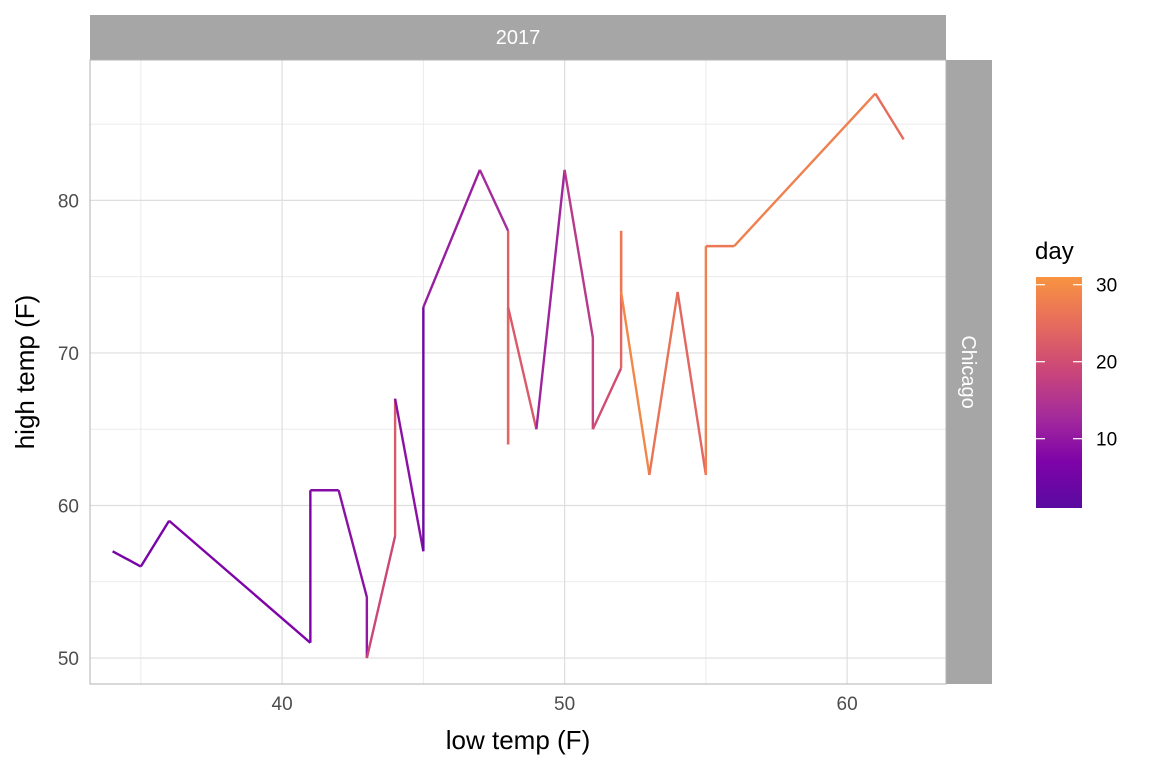 The image size is (1152, 768). Describe the element at coordinates (68, 201) in the screenshot. I see `y-tick-label: 80` at that location.